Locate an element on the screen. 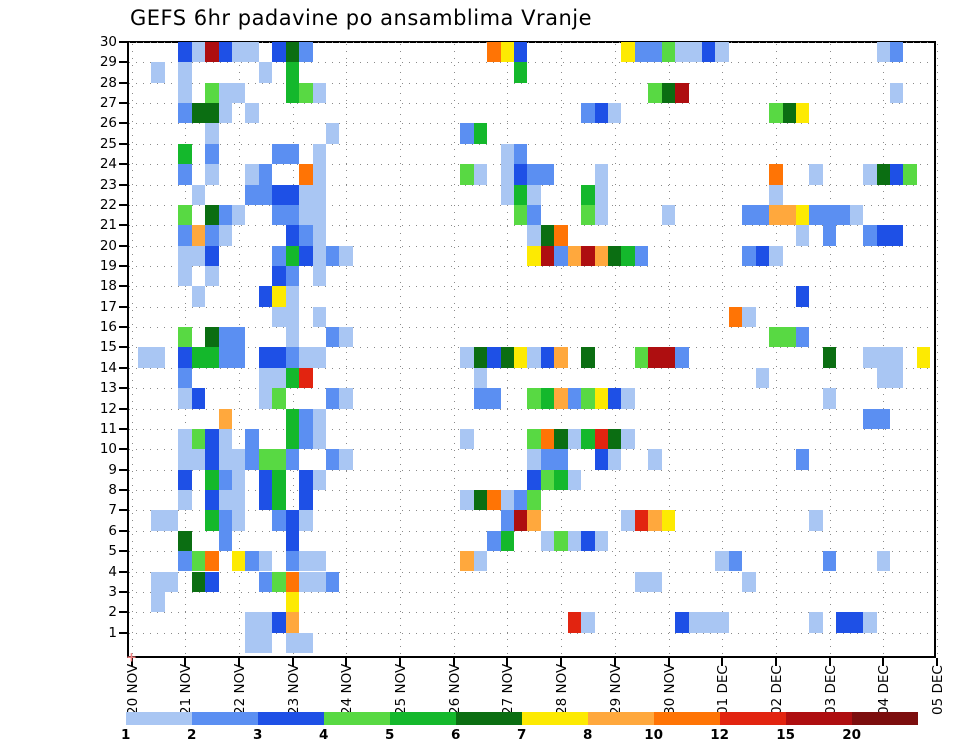 The width and height of the screenshot is (960, 742). x-axis-date-label: 03 DEC is located at coordinates (830, 690).